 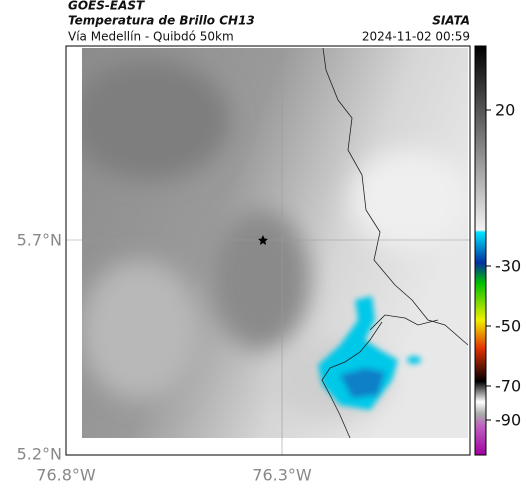 I want to click on lon-label: 76.3°W, so click(x=282, y=475).